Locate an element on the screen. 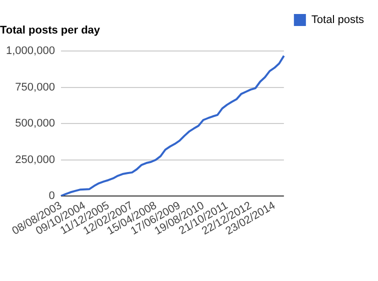  y-tick-label: 250,000 is located at coordinates (35, 160).